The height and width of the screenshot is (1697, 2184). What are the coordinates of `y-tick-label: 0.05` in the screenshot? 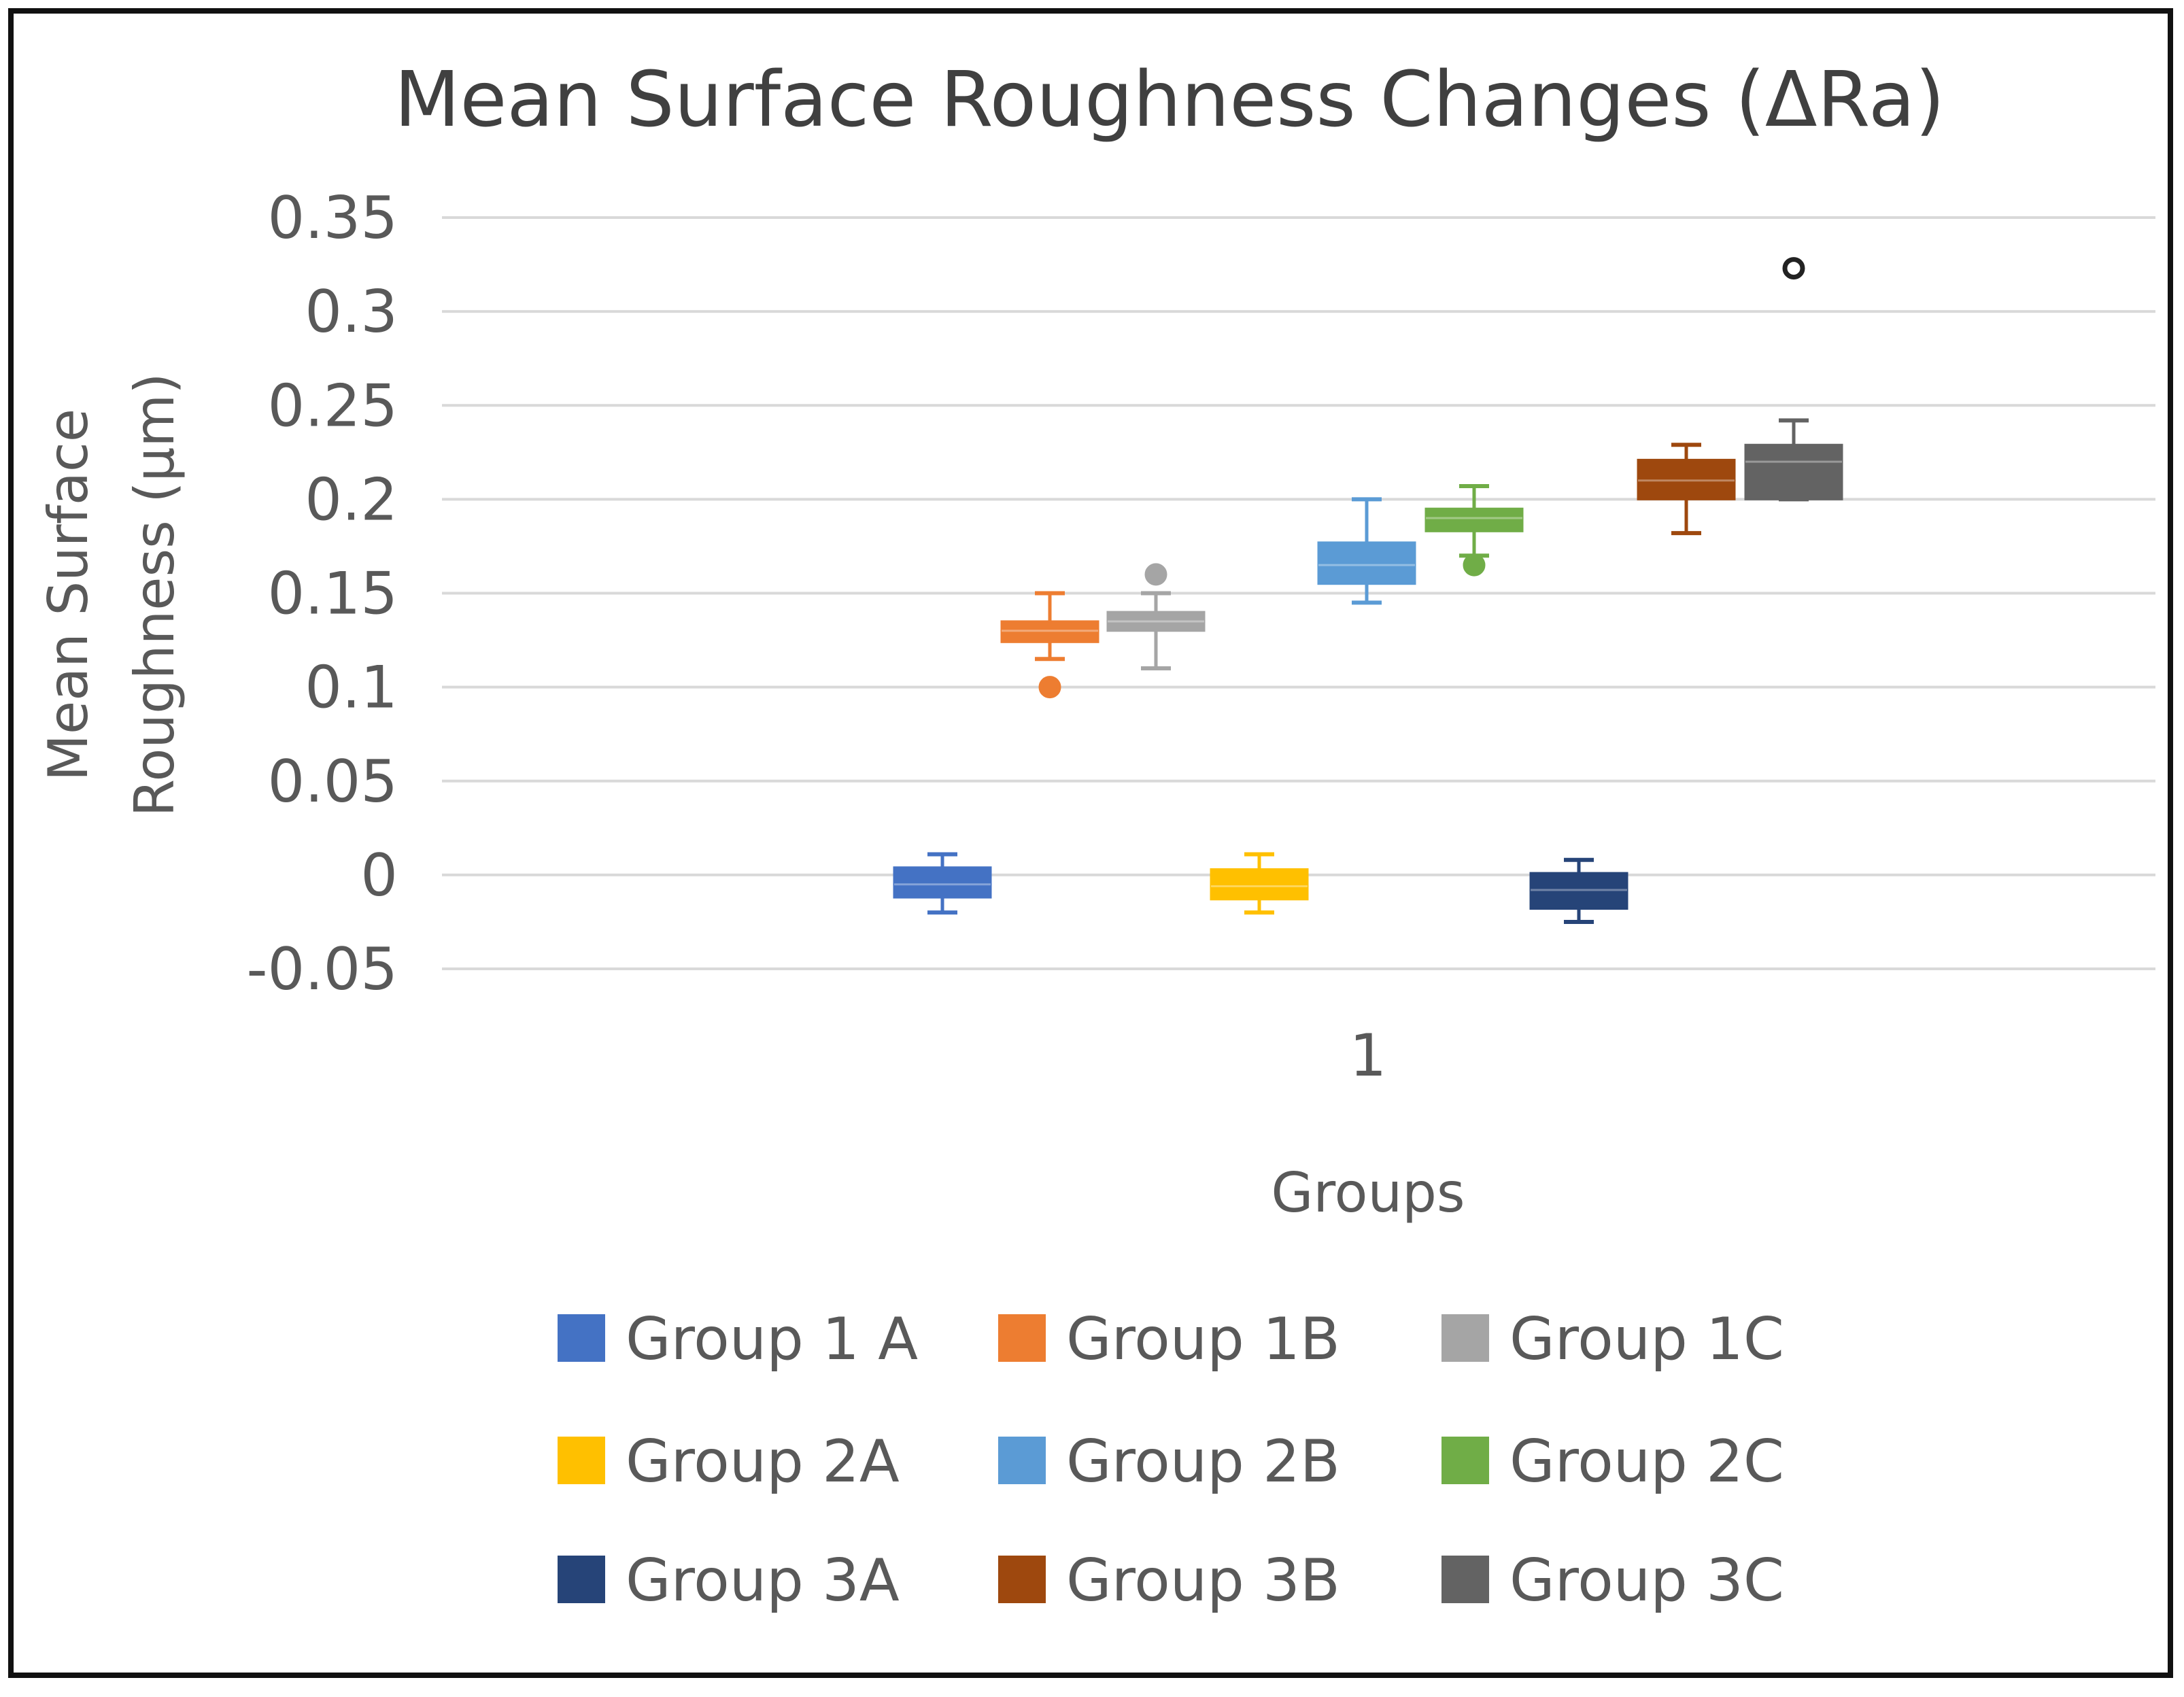 It's located at (333, 782).